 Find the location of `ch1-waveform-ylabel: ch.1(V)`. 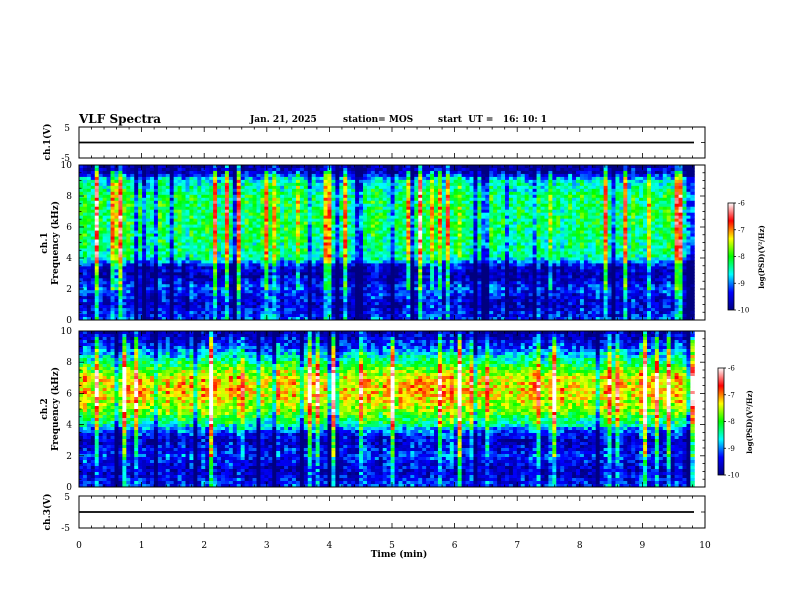

ch1-waveform-ylabel: ch.1(V) is located at coordinates (47, 142).